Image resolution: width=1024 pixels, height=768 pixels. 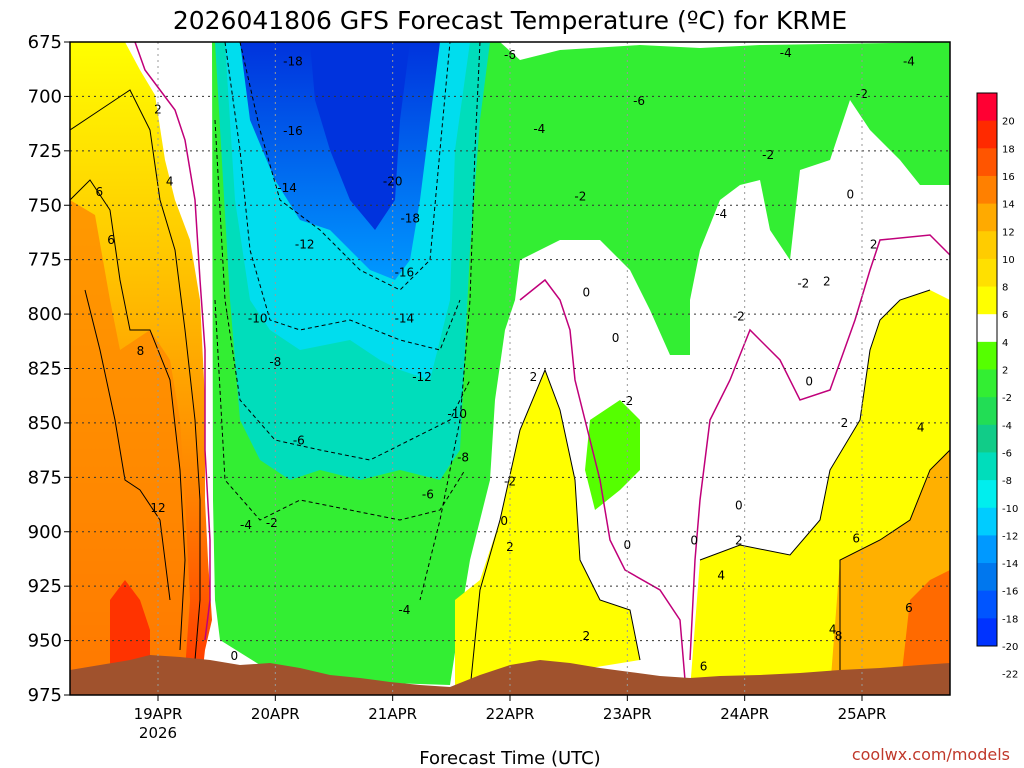 What do you see at coordinates (463, 458) in the screenshot?
I see `contour-label: -8` at bounding box center [463, 458].